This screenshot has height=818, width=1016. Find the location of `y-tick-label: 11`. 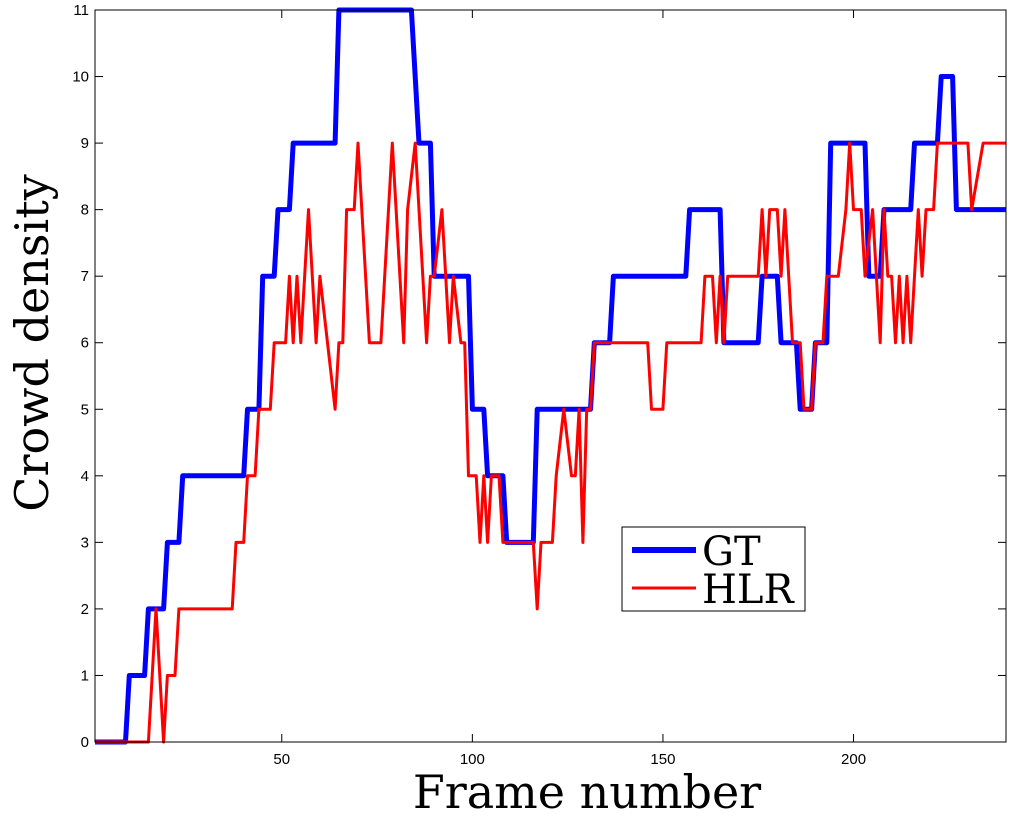

y-tick-label: 11 is located at coordinates (81, 10).